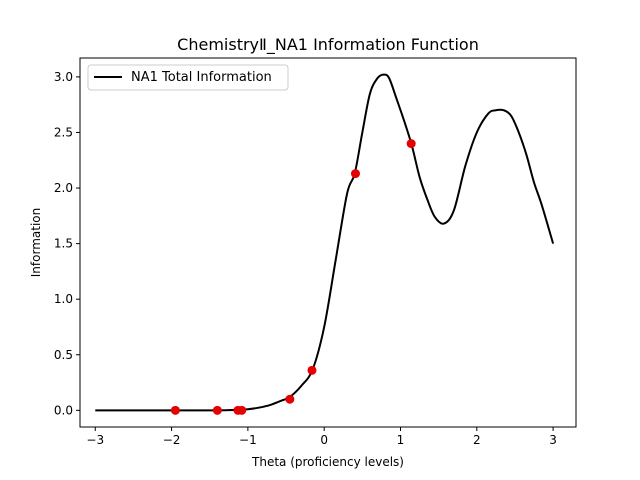 The height and width of the screenshot is (480, 640). Describe the element at coordinates (328, 45) in the screenshot. I see `chart-title: ChemistryⅡ_NA1 Information Function` at that location.